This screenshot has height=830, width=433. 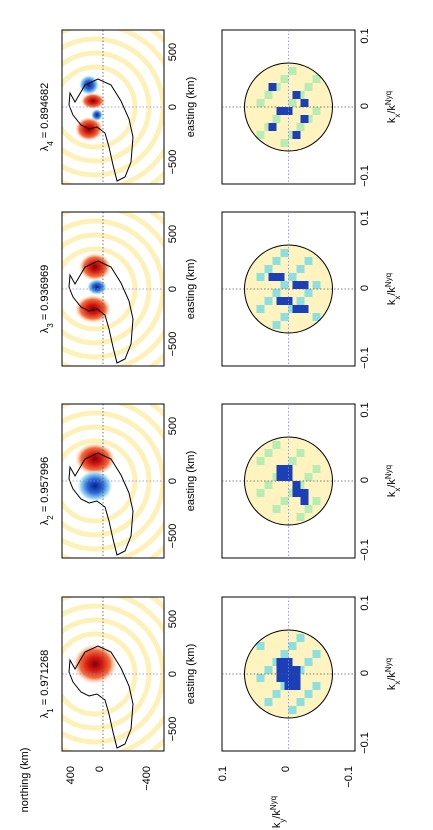 What do you see at coordinates (47, 491) in the screenshot?
I see `eigenvalue-title: λ2 = 0.957996` at bounding box center [47, 491].